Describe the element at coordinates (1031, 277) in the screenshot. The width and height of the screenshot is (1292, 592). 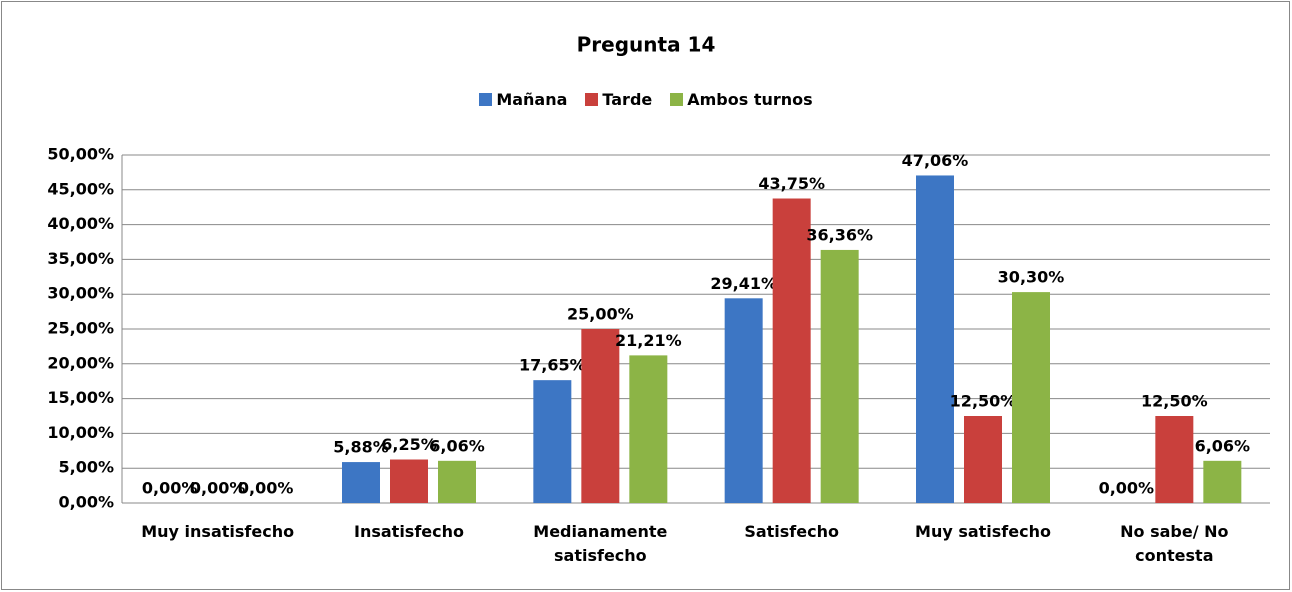
I see `value-label: 30,30%` at that location.